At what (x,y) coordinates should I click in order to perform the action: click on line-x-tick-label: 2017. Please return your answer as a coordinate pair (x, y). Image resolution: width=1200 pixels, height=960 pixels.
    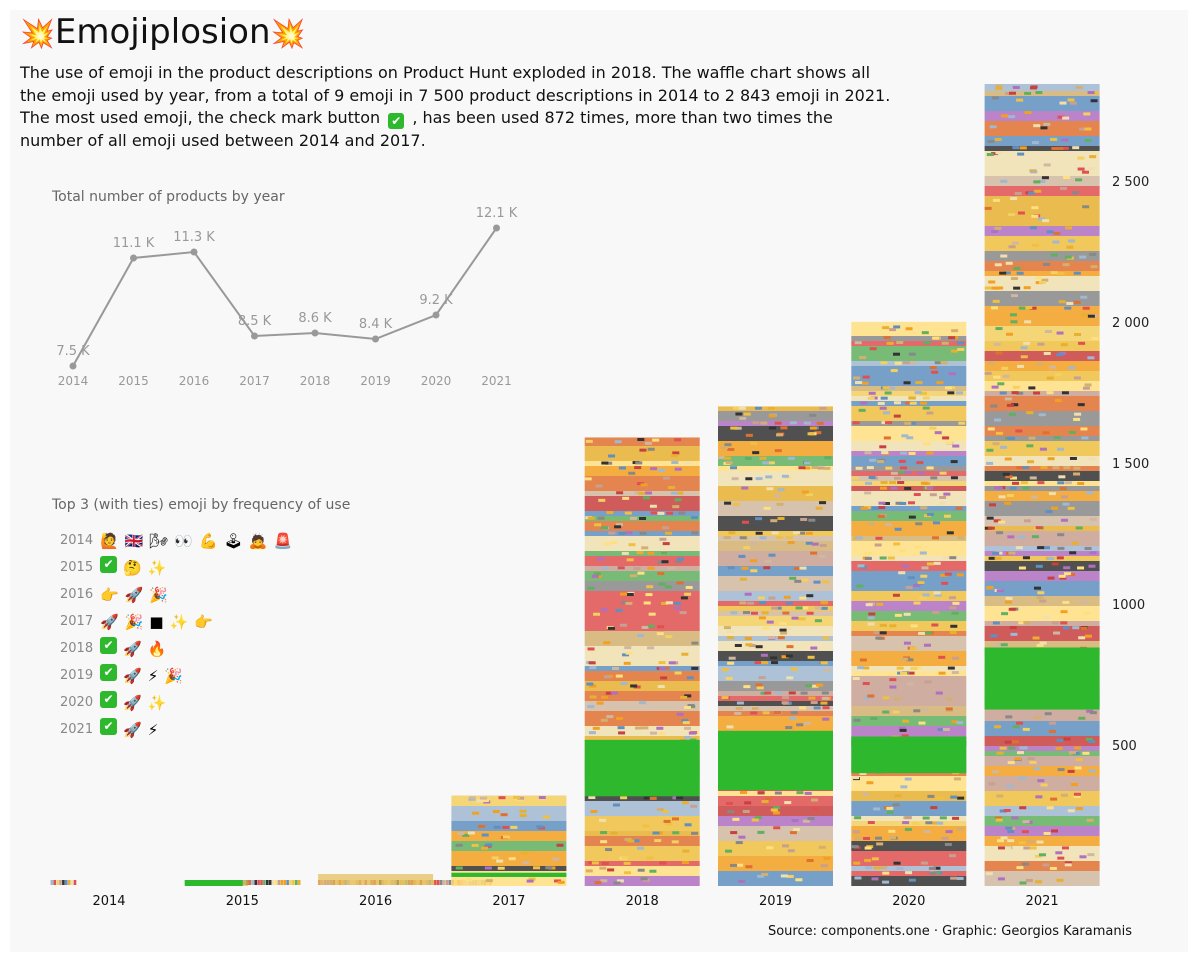
    Looking at the image, I should click on (254, 381).